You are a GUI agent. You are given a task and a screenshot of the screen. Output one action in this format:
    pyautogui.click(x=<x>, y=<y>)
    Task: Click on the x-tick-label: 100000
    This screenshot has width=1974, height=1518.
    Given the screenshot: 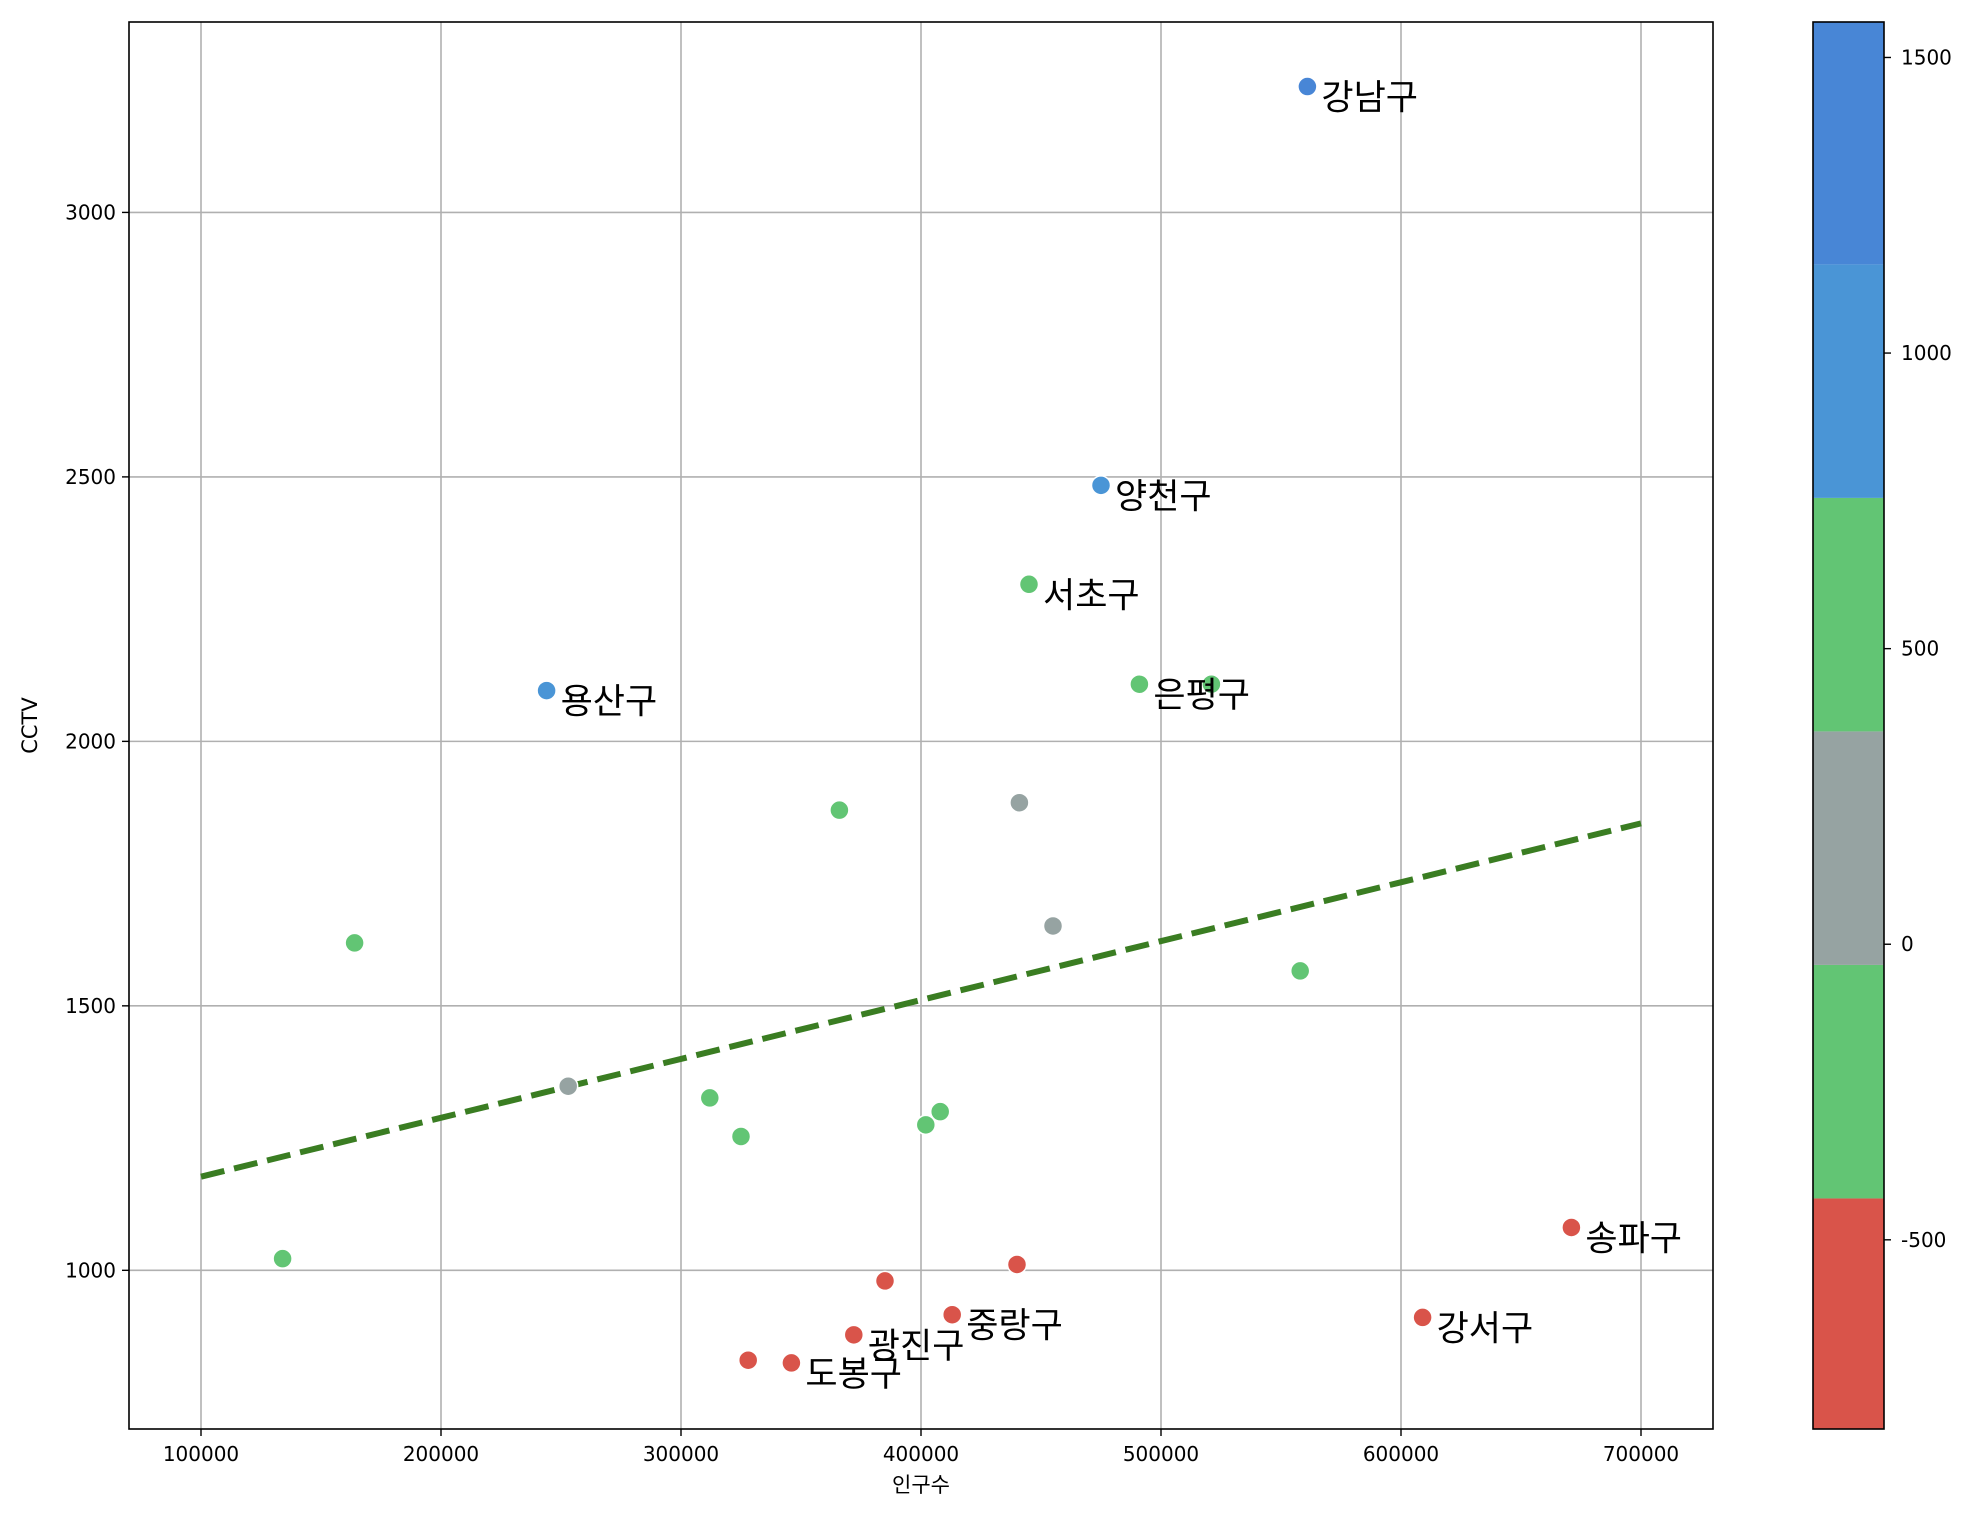 What is the action you would take?
    pyautogui.click(x=201, y=1454)
    